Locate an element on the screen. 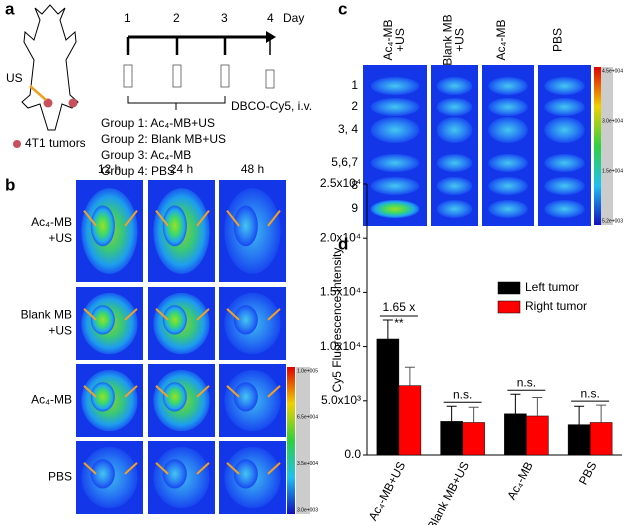 This screenshot has height=530, width=629. column-label: 48 h is located at coordinates (252, 169).